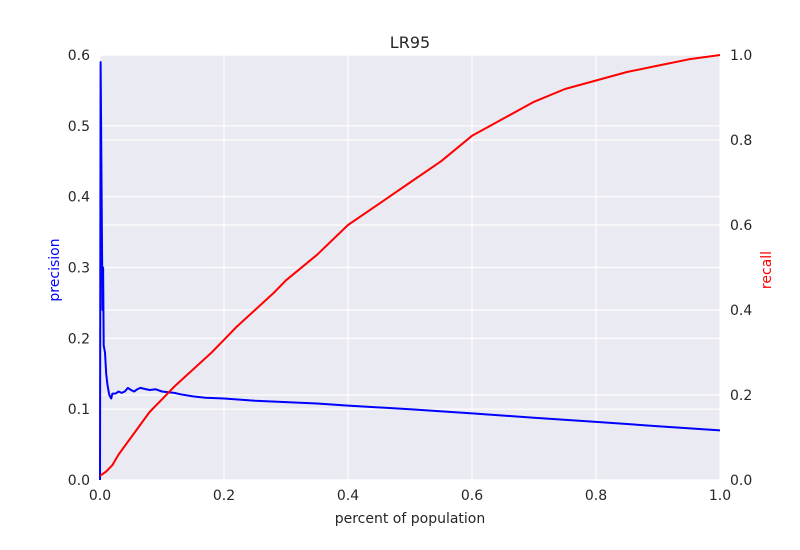 Image resolution: width=800 pixels, height=550 pixels. What do you see at coordinates (100, 496) in the screenshot?
I see `x-tick-label: 0.0` at bounding box center [100, 496].